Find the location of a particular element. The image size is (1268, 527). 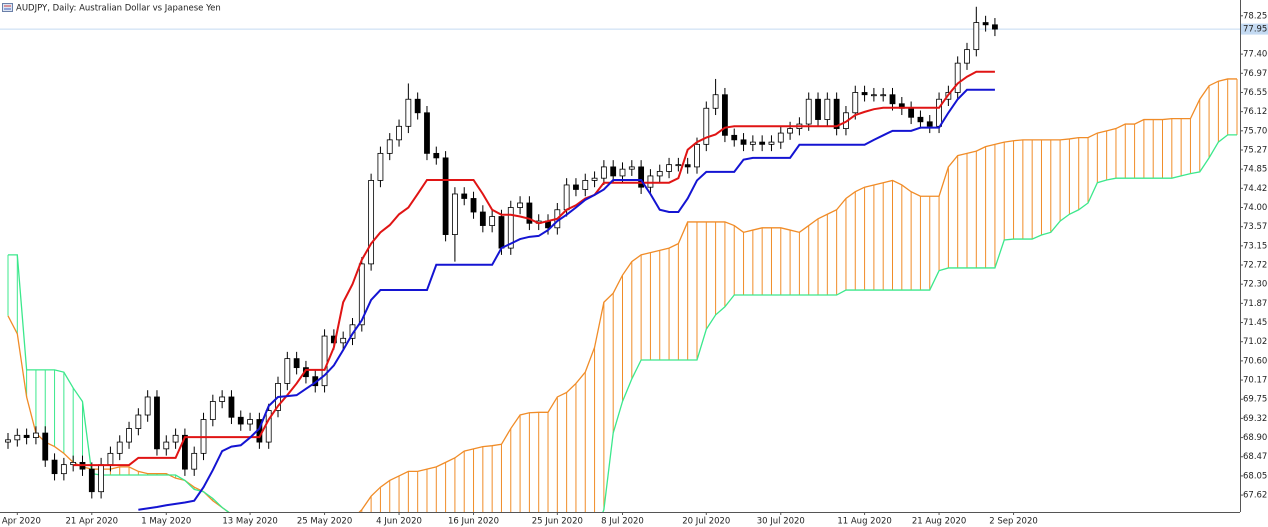

x-tick-label: 21 Apr 2020 is located at coordinates (92, 522).